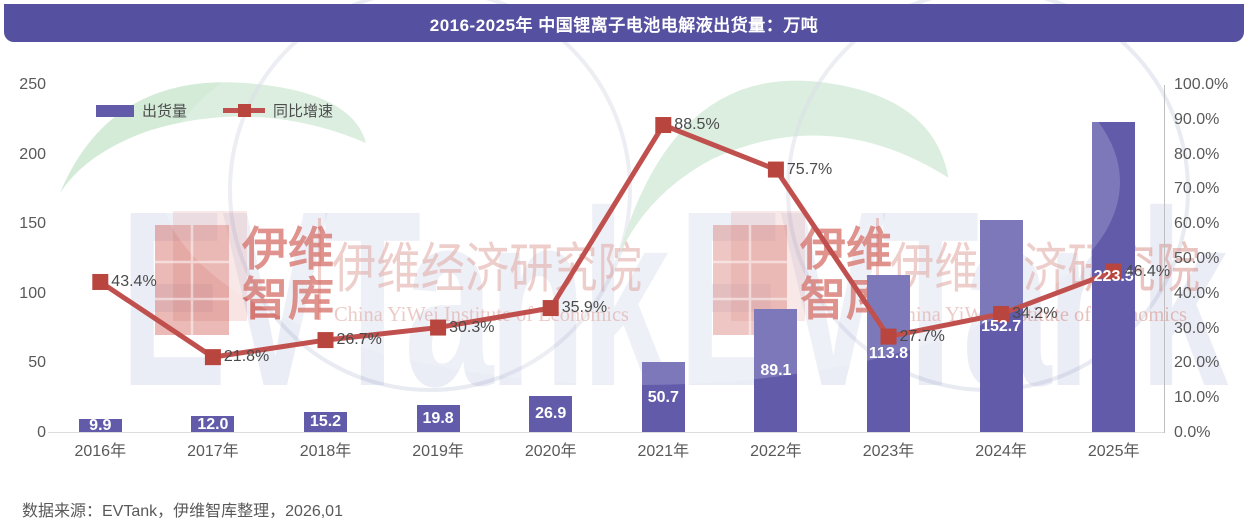 This screenshot has height=531, width=1248. I want to click on legend-label-growth: 同比增速, so click(303, 111).